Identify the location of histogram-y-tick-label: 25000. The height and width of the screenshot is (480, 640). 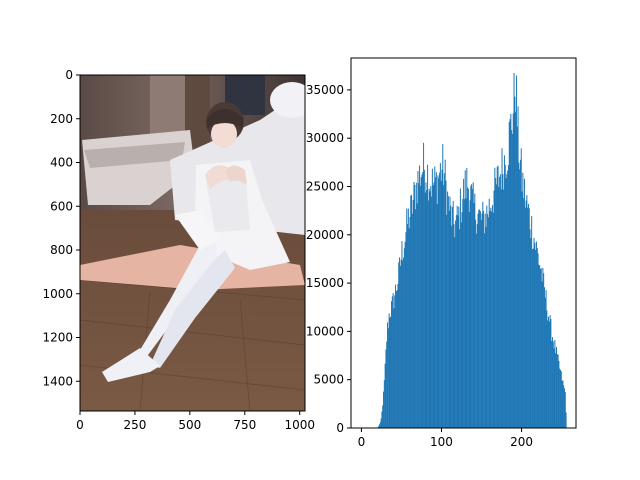
(325, 186).